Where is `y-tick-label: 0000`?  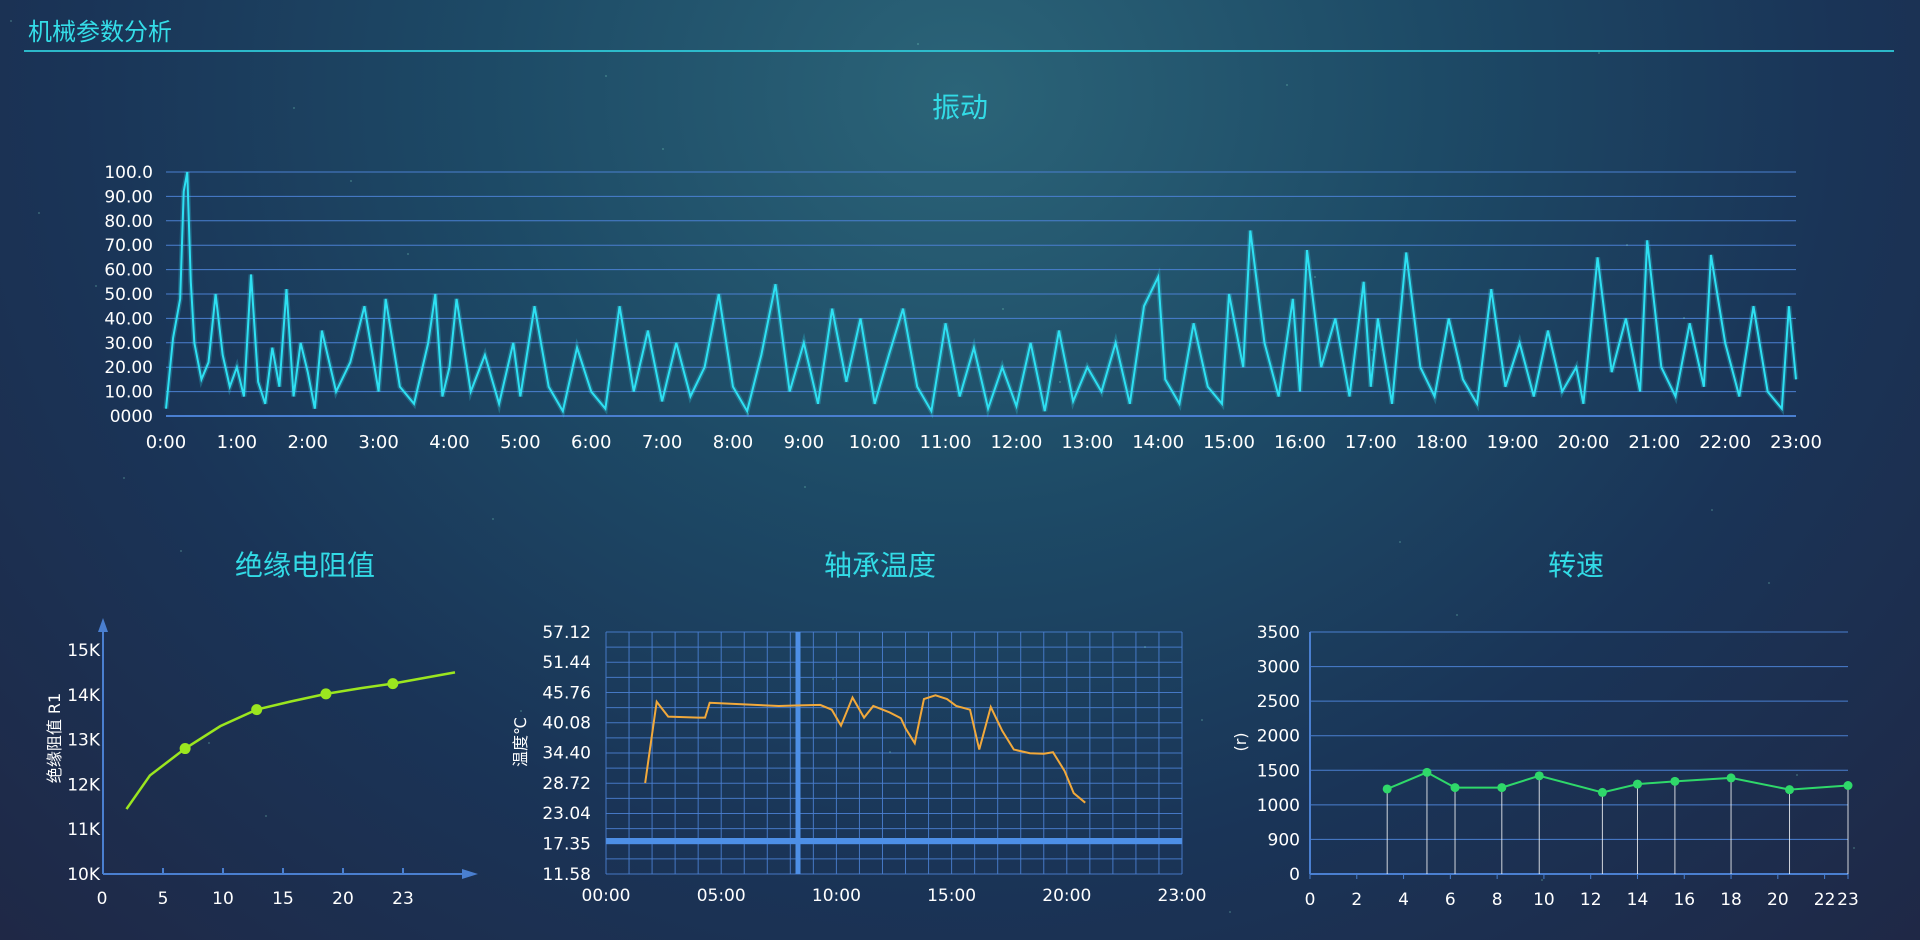
y-tick-label: 0000 is located at coordinates (131, 417).